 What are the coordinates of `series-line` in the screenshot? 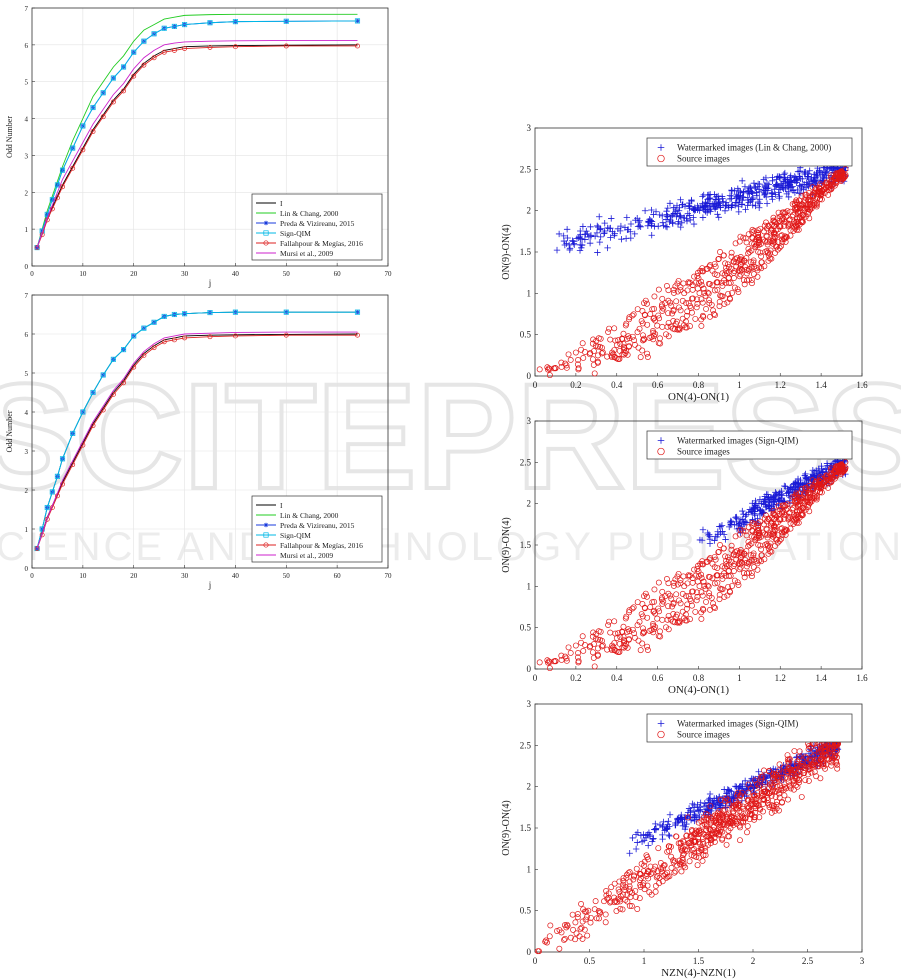 It's located at (197, 134).